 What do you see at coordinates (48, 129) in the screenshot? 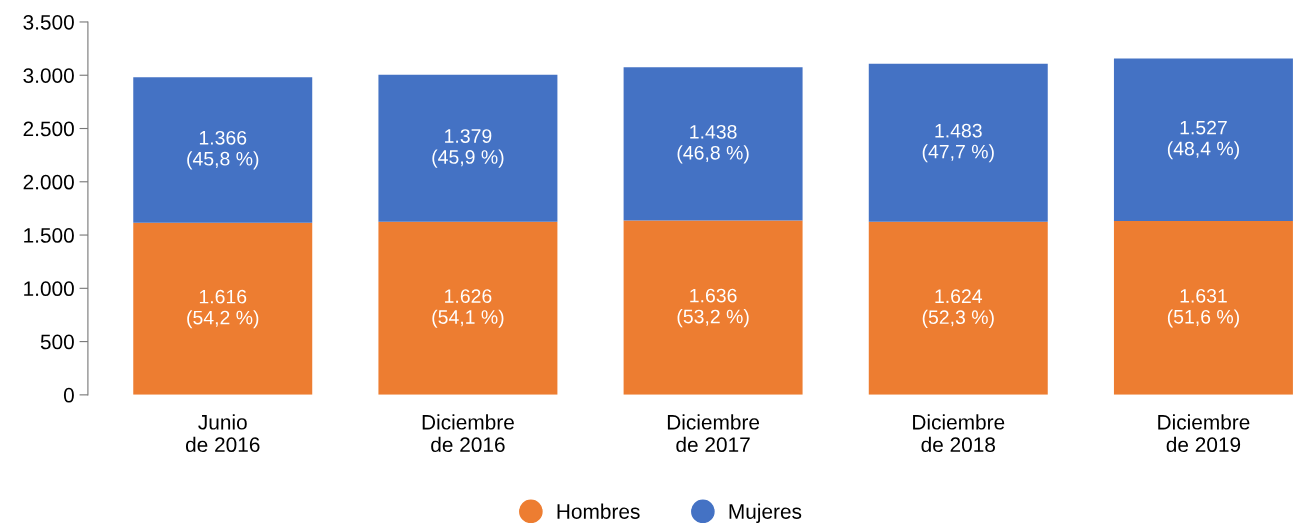
I see `y-tick-label: 2.500` at bounding box center [48, 129].